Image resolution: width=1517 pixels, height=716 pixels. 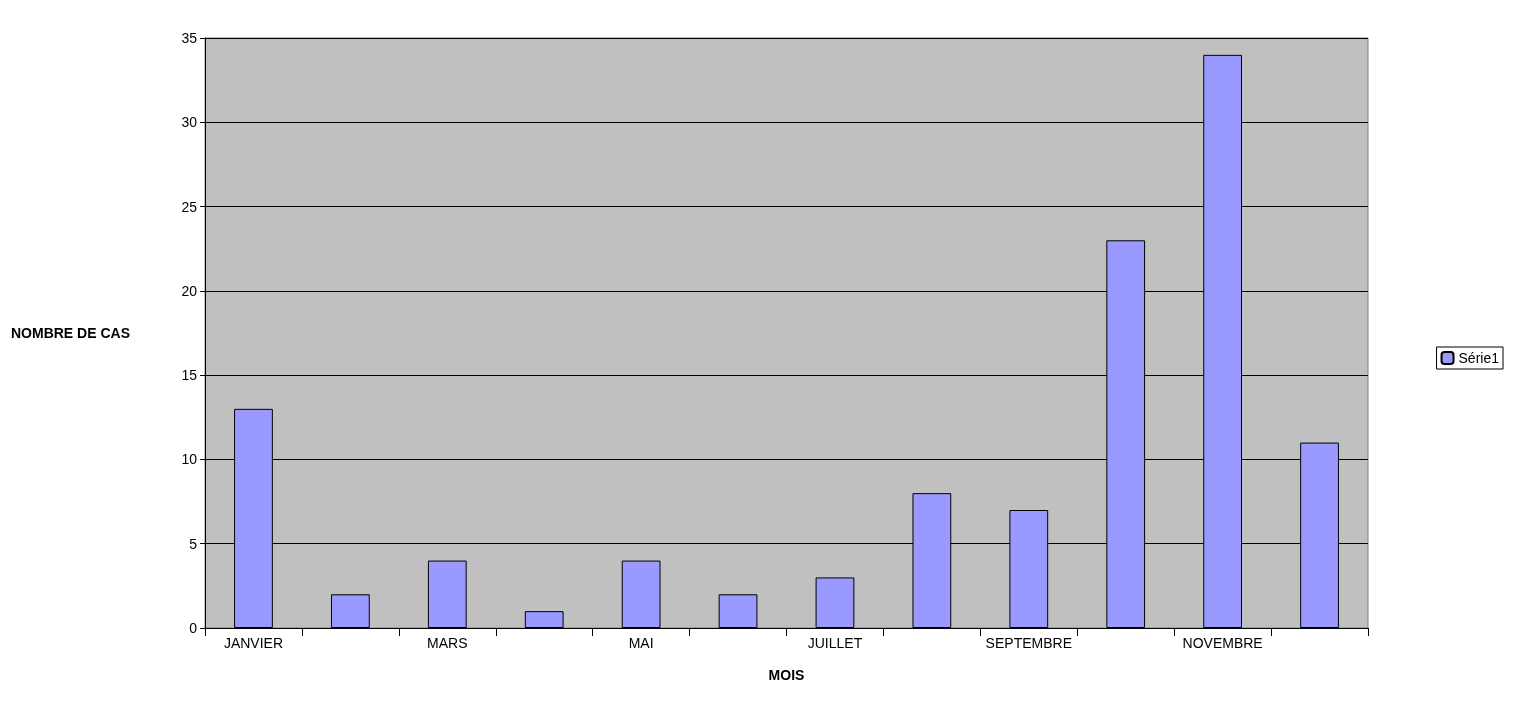 I want to click on y-tick-label: 15, so click(x=189, y=375).